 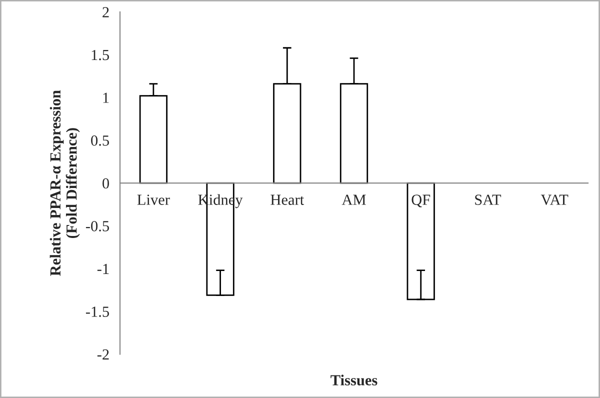 I want to click on bar, so click(x=420, y=241).